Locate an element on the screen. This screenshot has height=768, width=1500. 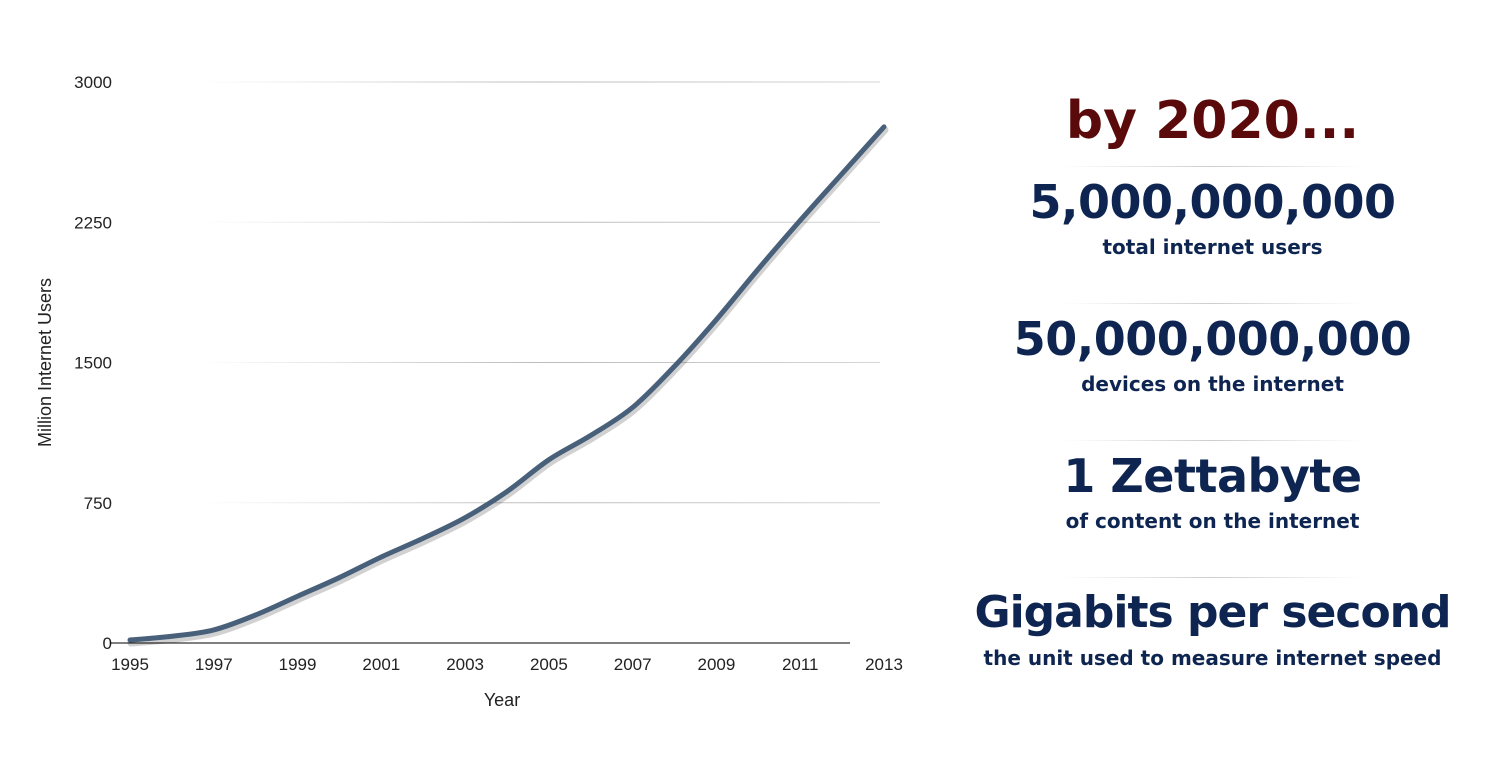
x-tick-label: 1999 is located at coordinates (298, 664).